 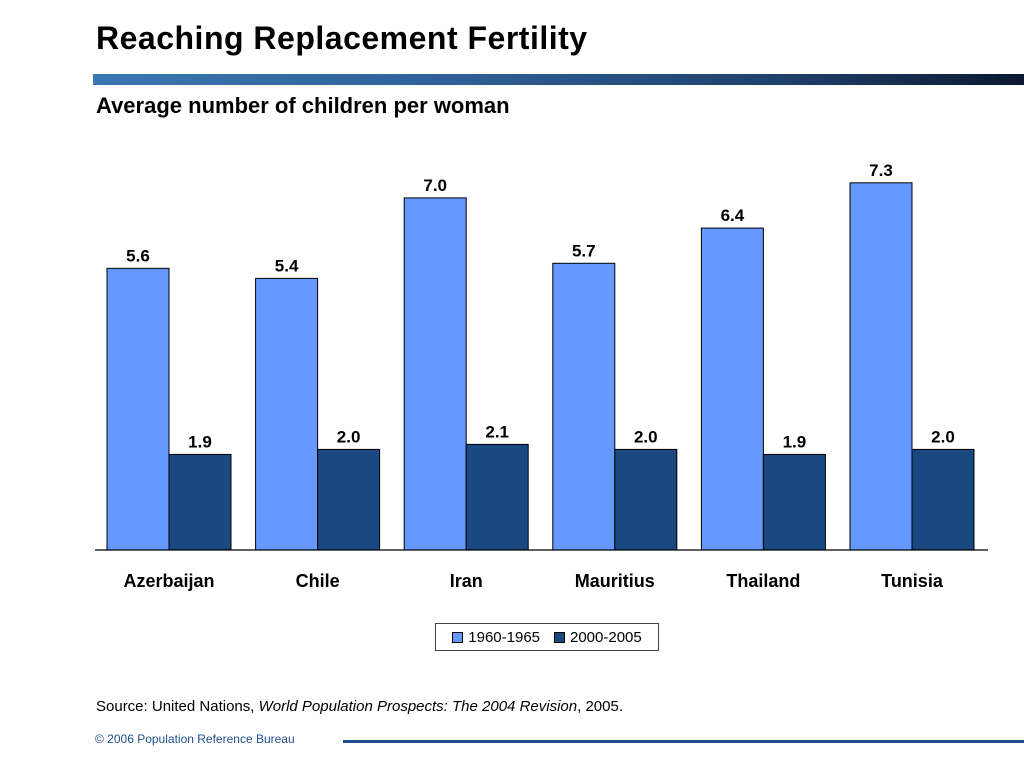 What do you see at coordinates (318, 581) in the screenshot?
I see `category-label-chile: Chile` at bounding box center [318, 581].